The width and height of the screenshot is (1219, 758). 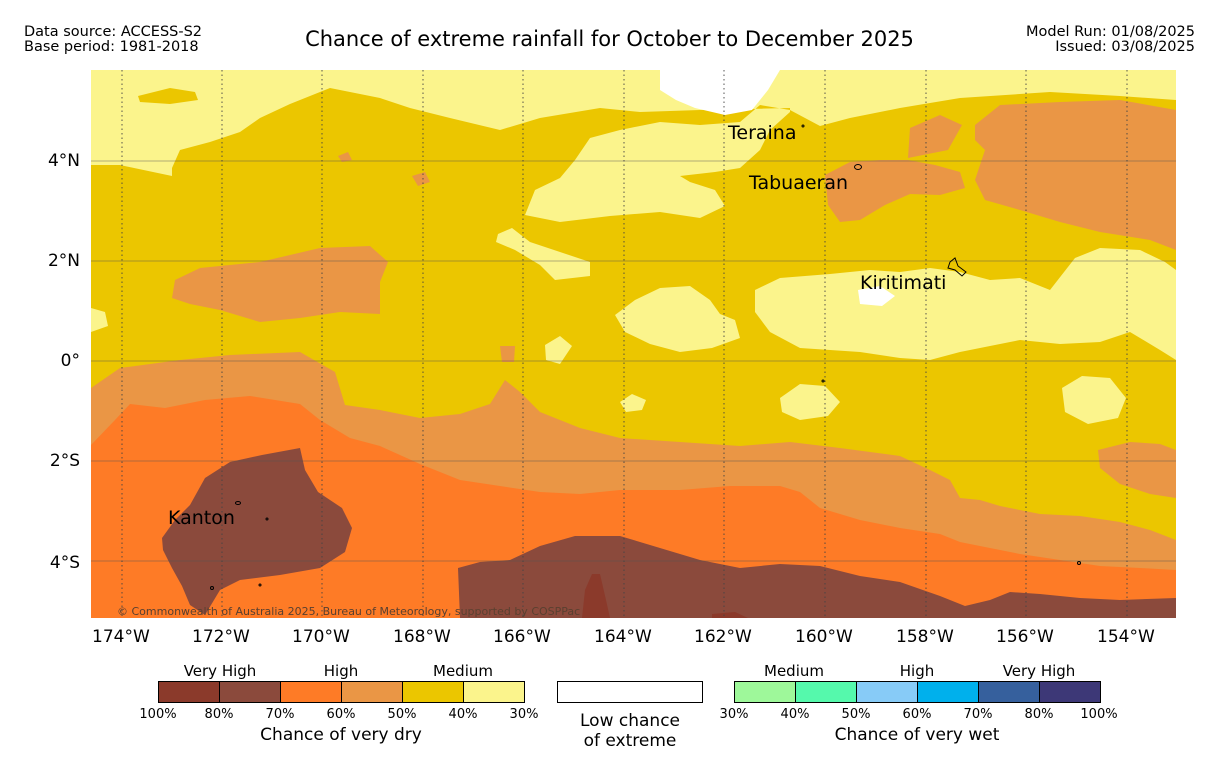 I want to click on lon-tick-172w: 172°W, so click(x=221, y=637).